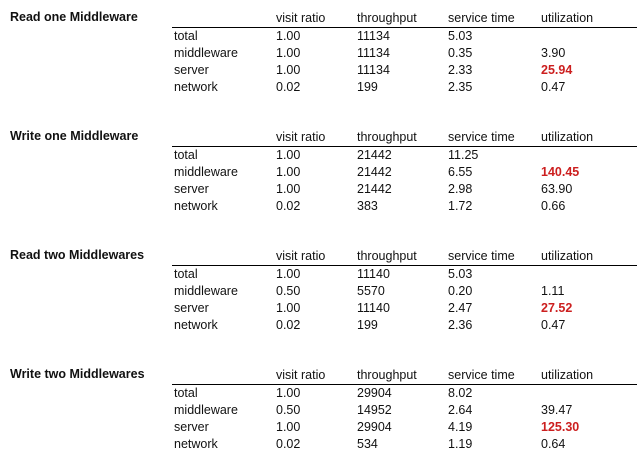  I want to click on table-row: network 0.02 383 1.72 0.66, so click(404, 206).